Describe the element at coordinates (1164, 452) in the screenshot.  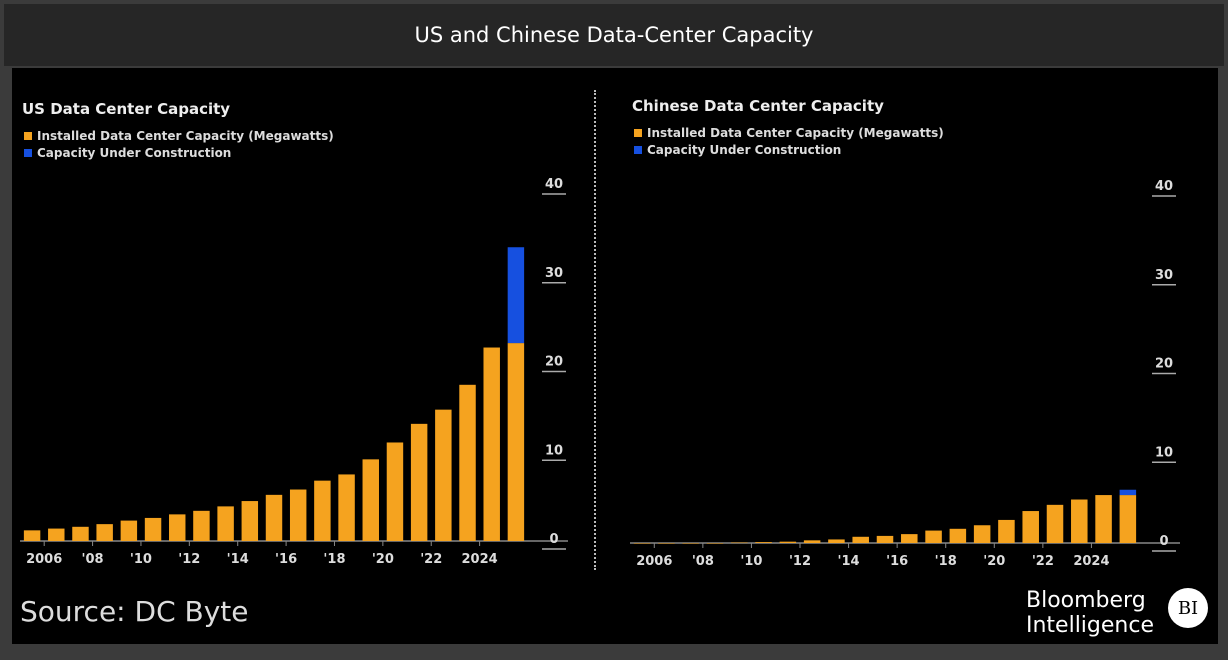
I see `china-y-tick-label: 10` at that location.